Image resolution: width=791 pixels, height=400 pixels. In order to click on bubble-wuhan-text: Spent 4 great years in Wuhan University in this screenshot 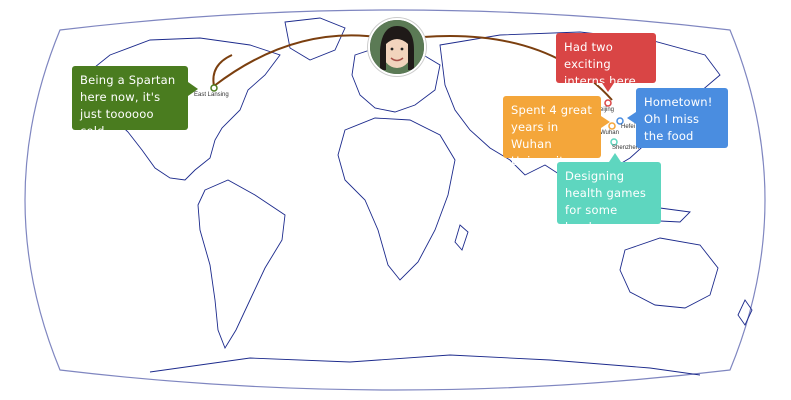, I will do `click(552, 135)`.